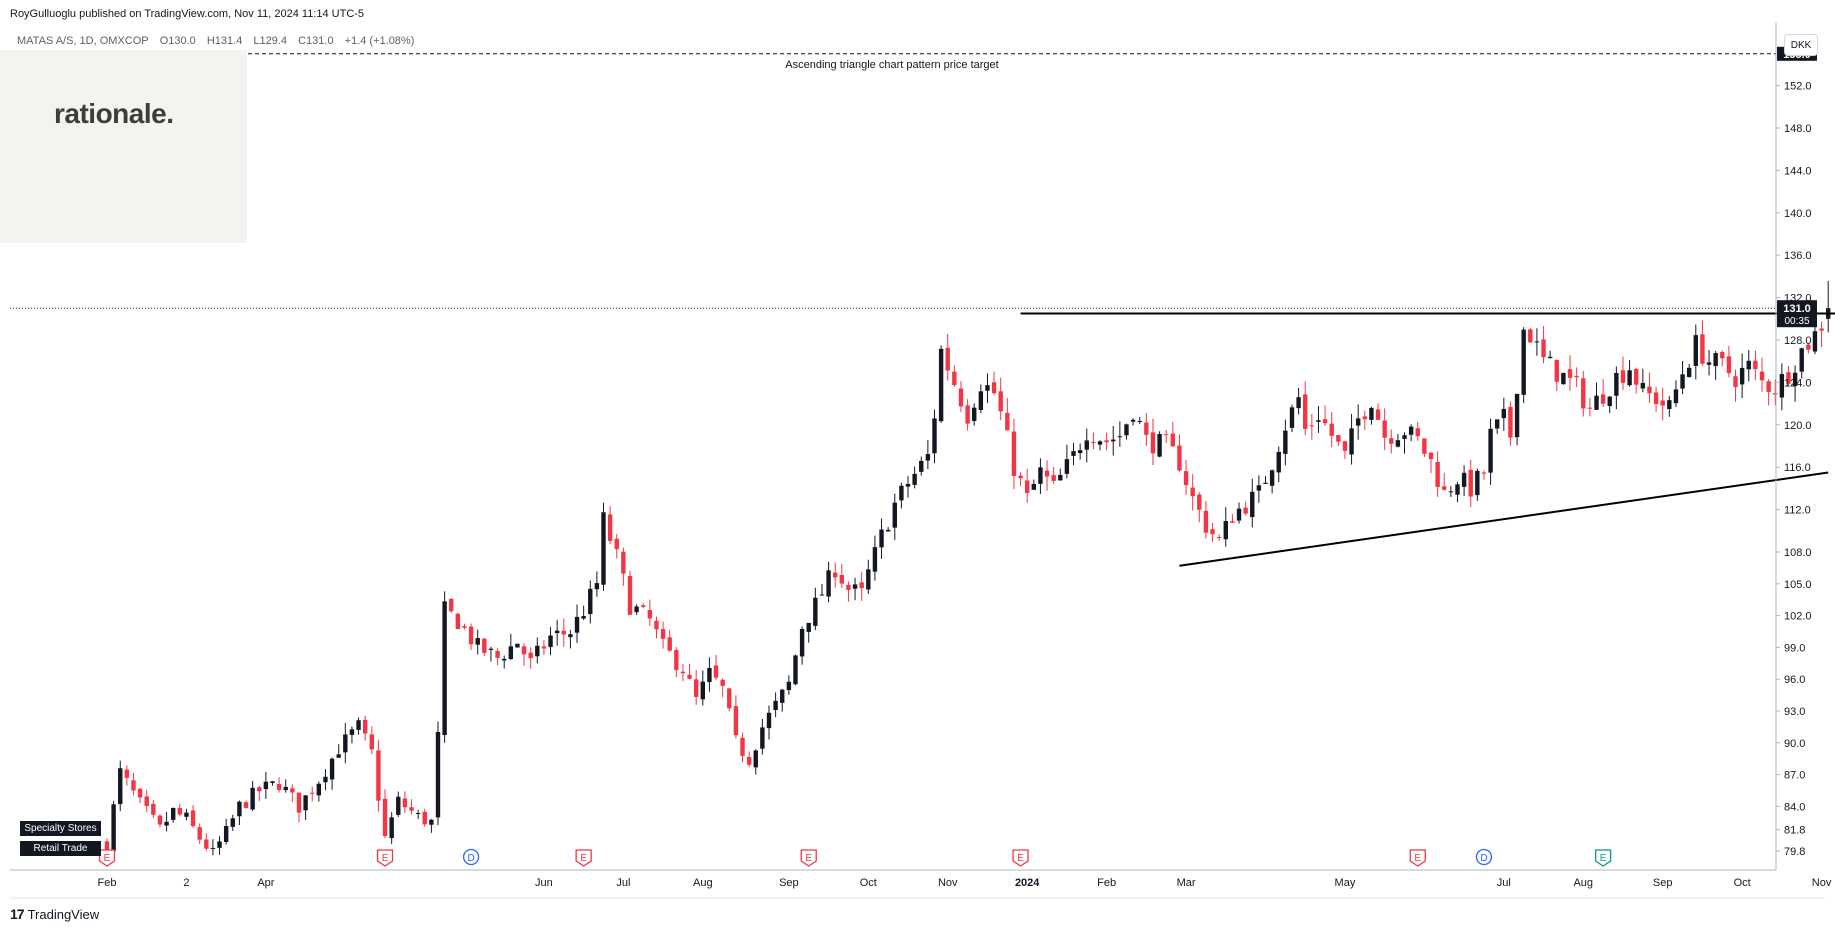 Image resolution: width=1835 pixels, height=931 pixels. What do you see at coordinates (1794, 807) in the screenshot?
I see `y-tick-label: 84.0` at bounding box center [1794, 807].